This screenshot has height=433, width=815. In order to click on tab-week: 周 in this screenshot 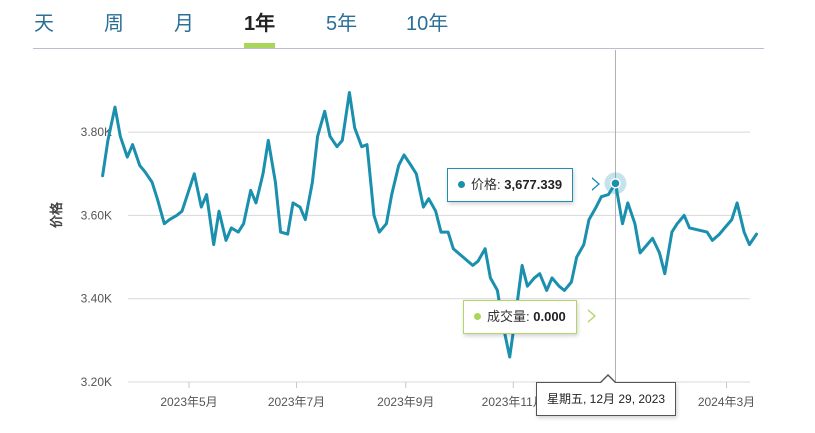, I will do `click(114, 24)`.